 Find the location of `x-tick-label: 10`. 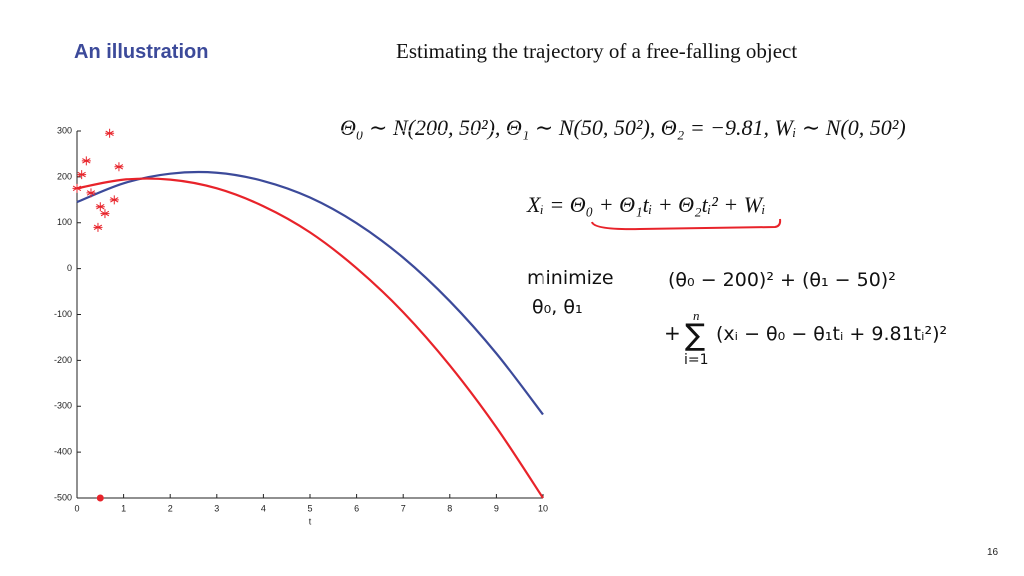

x-tick-label: 10 is located at coordinates (543, 508).